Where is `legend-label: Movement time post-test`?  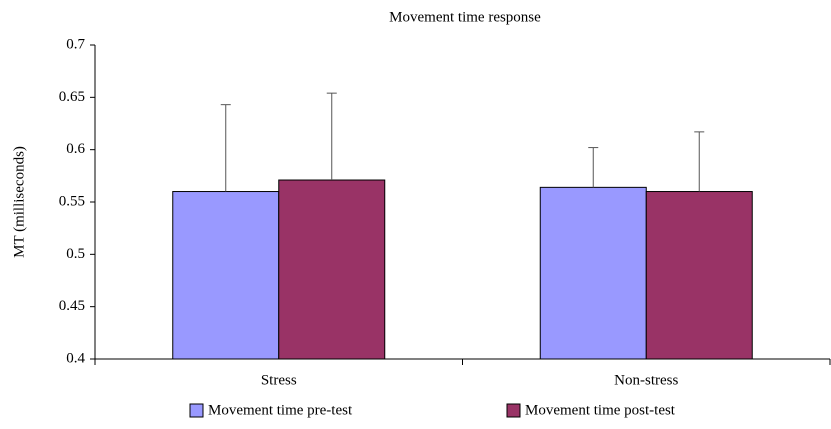
legend-label: Movement time post-test is located at coordinates (600, 410).